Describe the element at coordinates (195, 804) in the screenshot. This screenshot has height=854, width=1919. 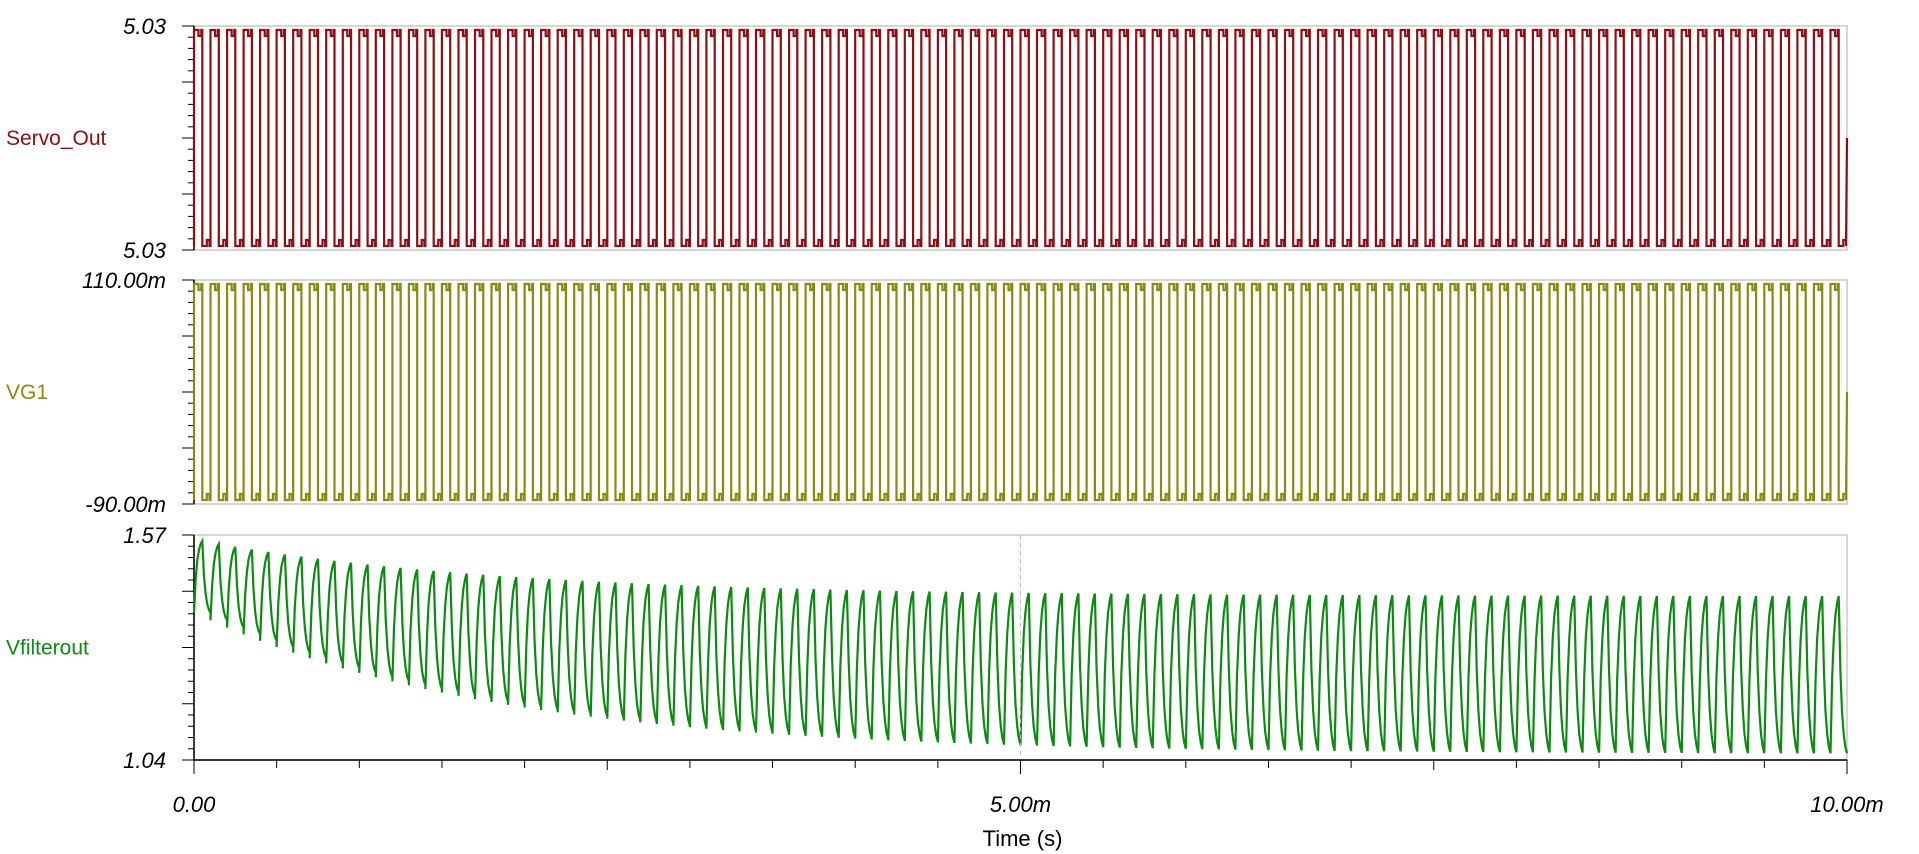
I see `x-tick-label: 0.00` at that location.